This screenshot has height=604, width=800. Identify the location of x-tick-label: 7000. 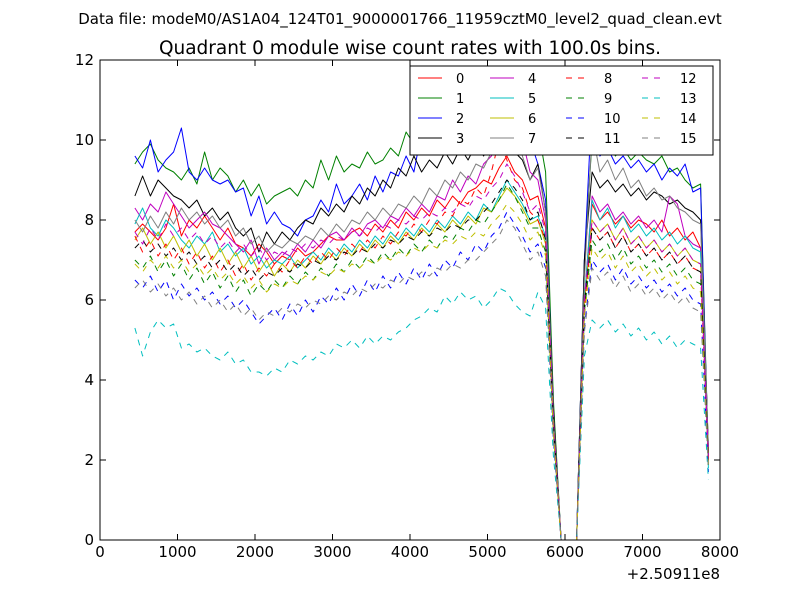
(642, 552).